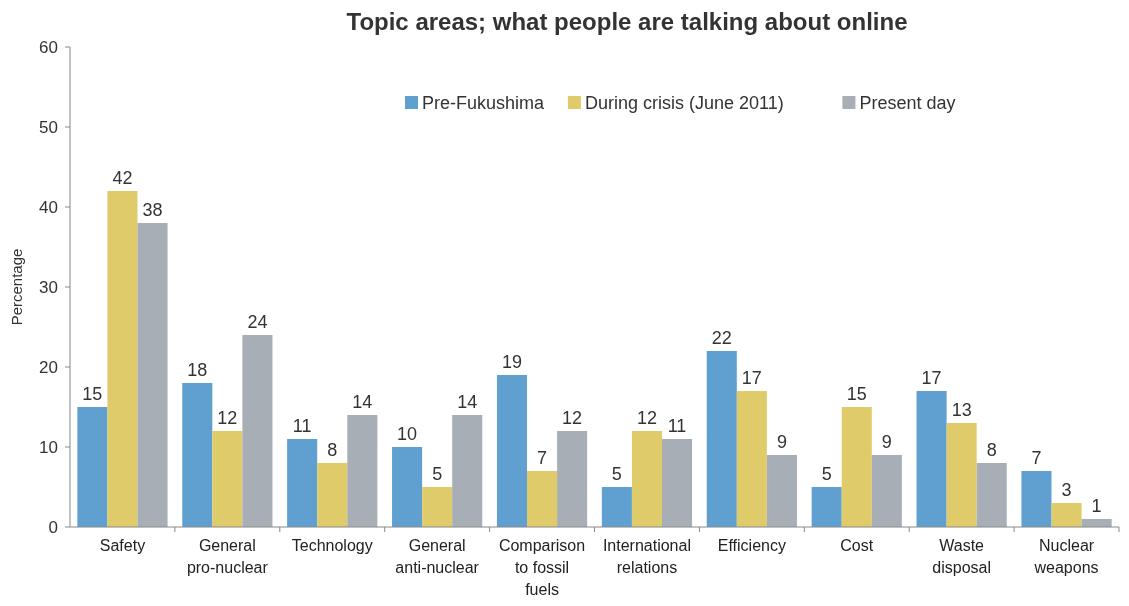  Describe the element at coordinates (484, 103) in the screenshot. I see `legend-label: Pre-Fukushima` at that location.